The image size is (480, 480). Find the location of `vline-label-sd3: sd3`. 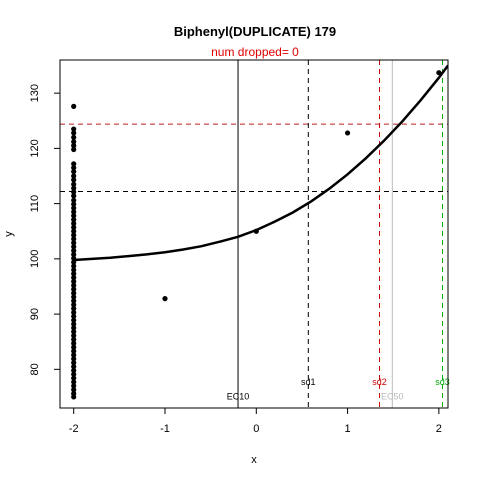

vline-label-sd3: sd3 is located at coordinates (442, 382).